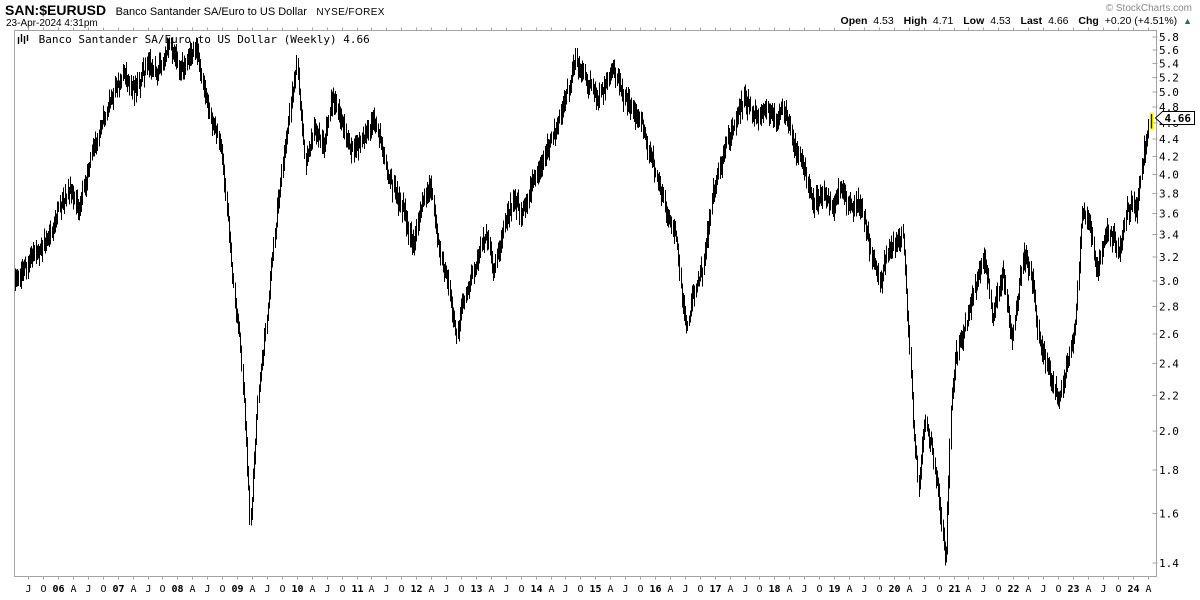 Image resolution: width=1200 pixels, height=600 pixels. What do you see at coordinates (1169, 92) in the screenshot?
I see `y-axis-tick-label: 5.0` at bounding box center [1169, 92].